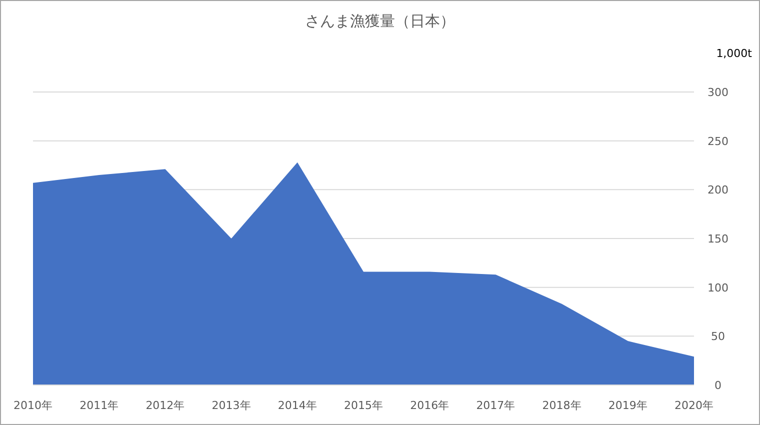 The width and height of the screenshot is (760, 425). What do you see at coordinates (231, 405) in the screenshot?
I see `x-tick-label: 2013年` at bounding box center [231, 405].